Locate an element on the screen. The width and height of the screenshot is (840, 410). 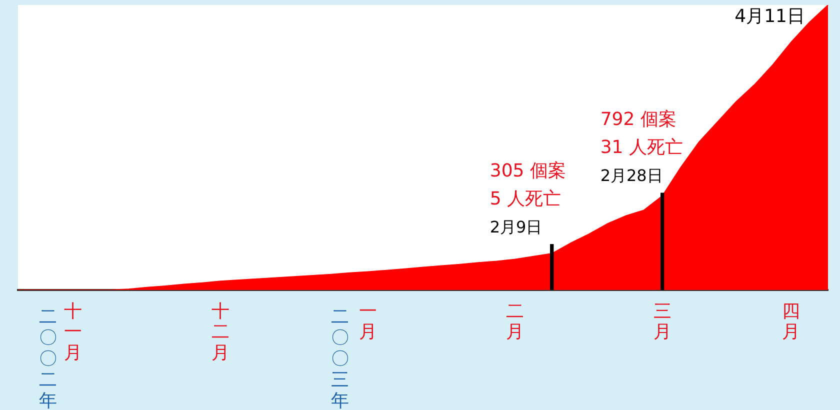
x-tick-label: 四月 is located at coordinates (791, 322).